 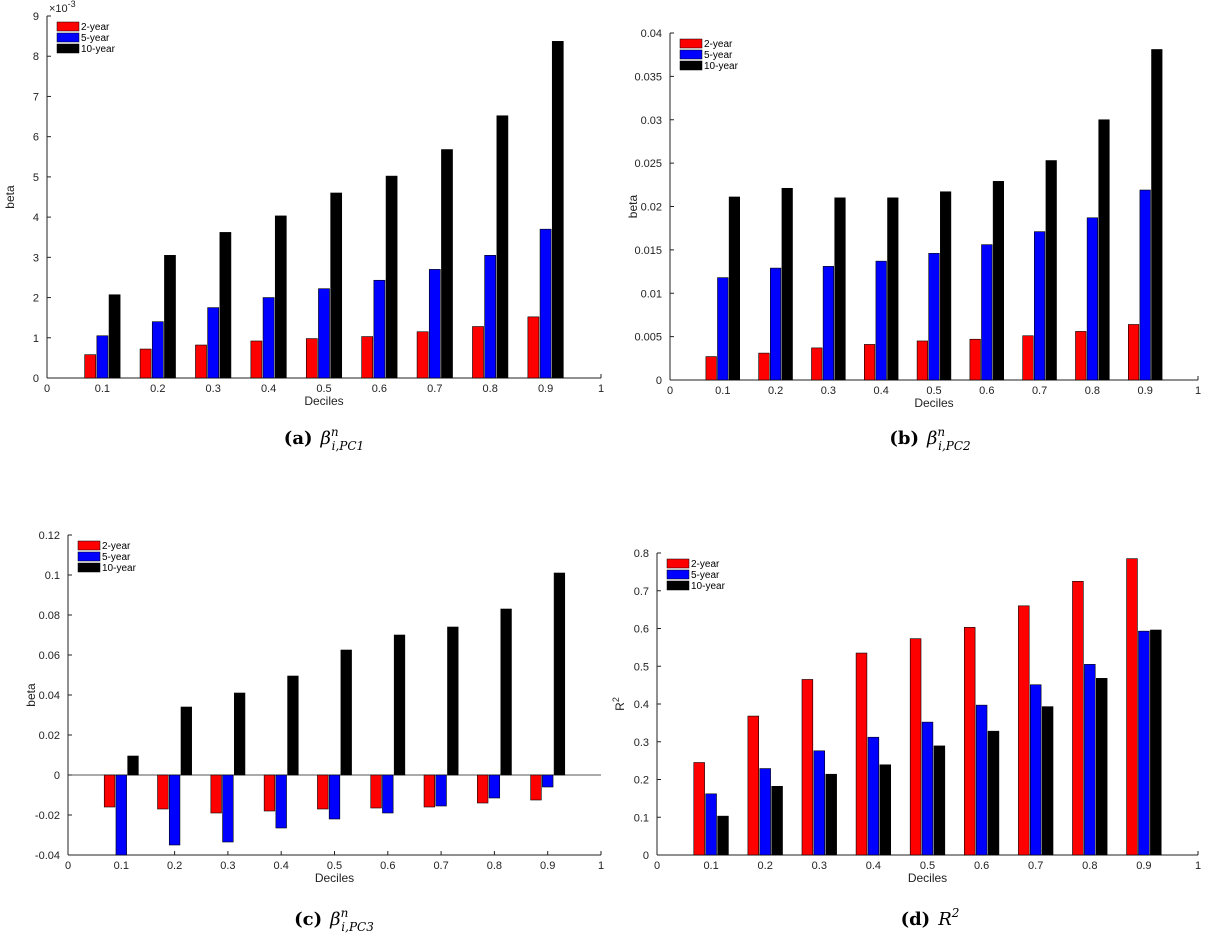 What do you see at coordinates (678, 563) in the screenshot?
I see `legend-swatch-2-year` at bounding box center [678, 563].